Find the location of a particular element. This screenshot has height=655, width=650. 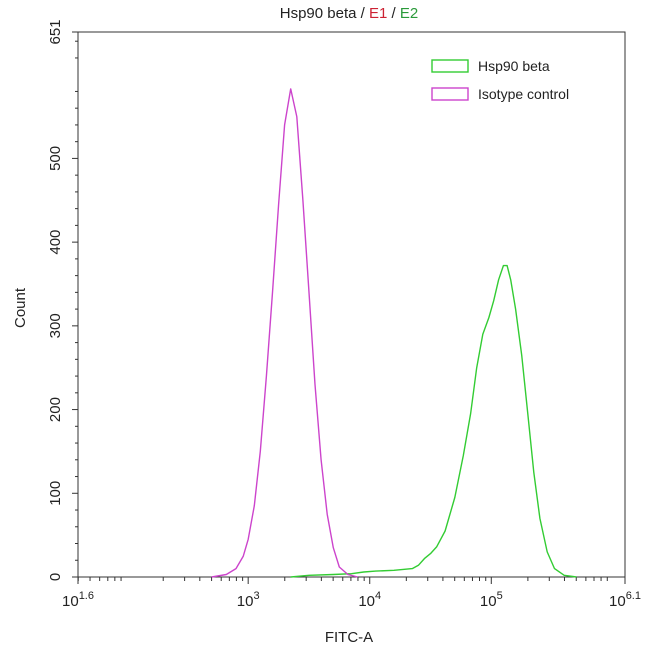

y-tick-label: 100 is located at coordinates (55, 493).